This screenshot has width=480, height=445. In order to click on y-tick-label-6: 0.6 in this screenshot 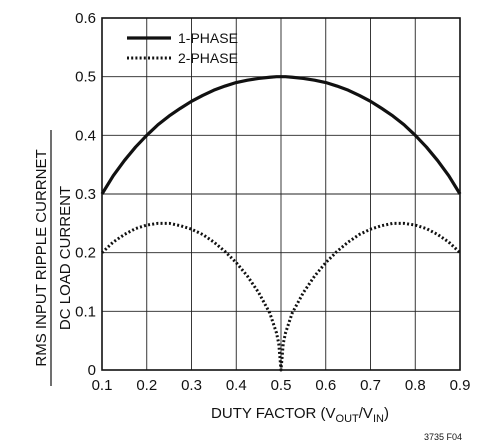, I will do `click(85, 18)`.